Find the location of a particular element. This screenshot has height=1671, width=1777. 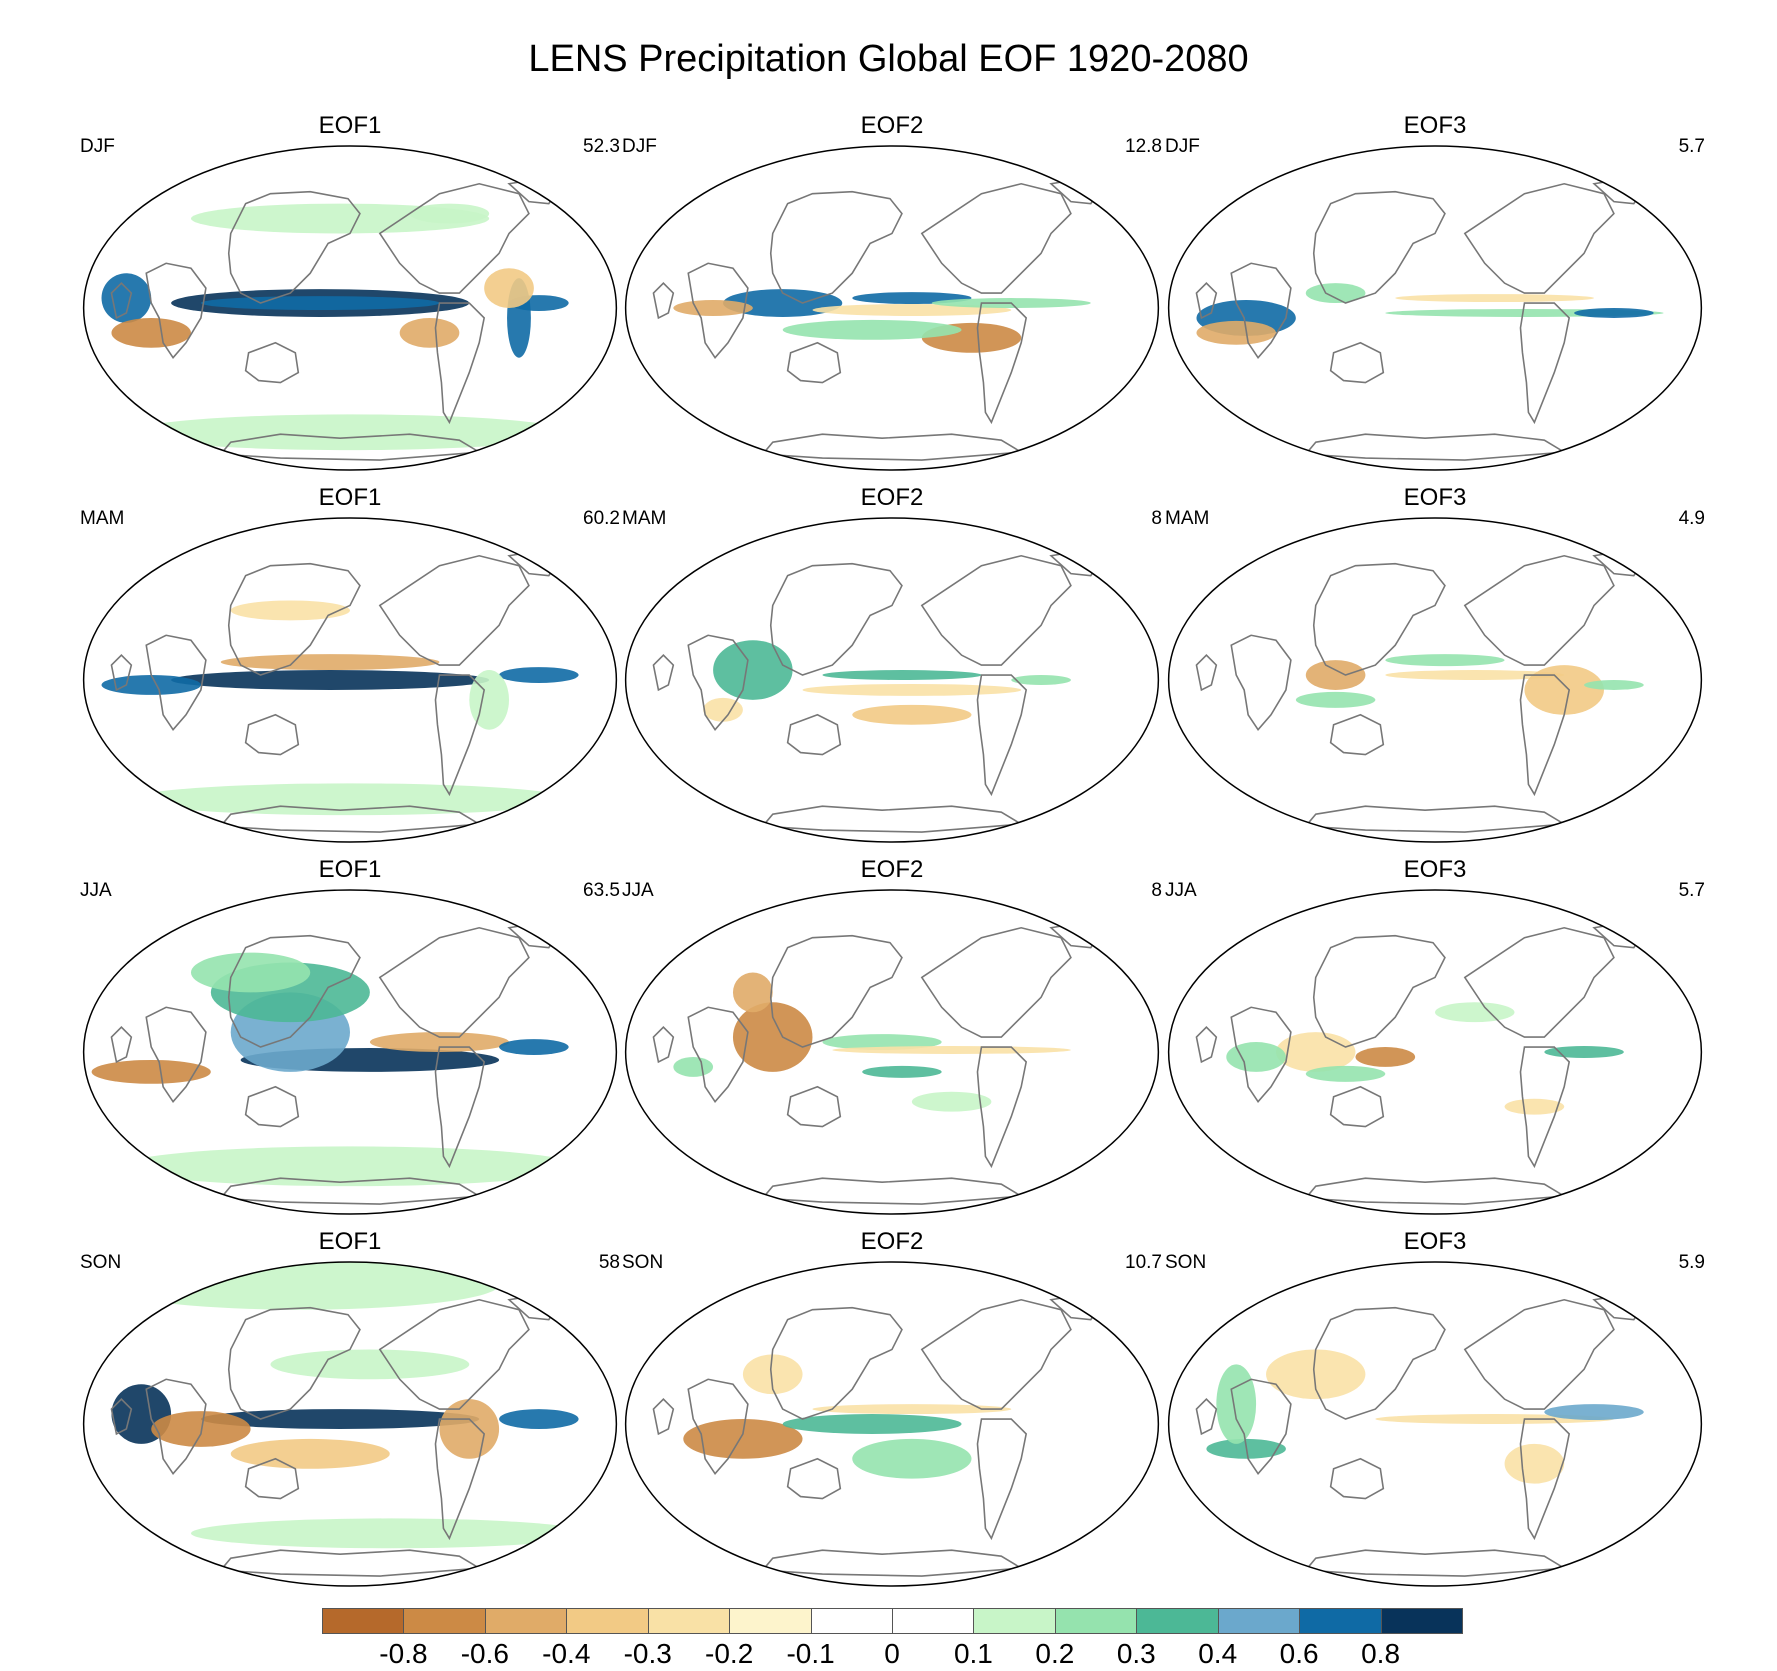

colorbar-tick-label: 0.4 is located at coordinates (1218, 1653).